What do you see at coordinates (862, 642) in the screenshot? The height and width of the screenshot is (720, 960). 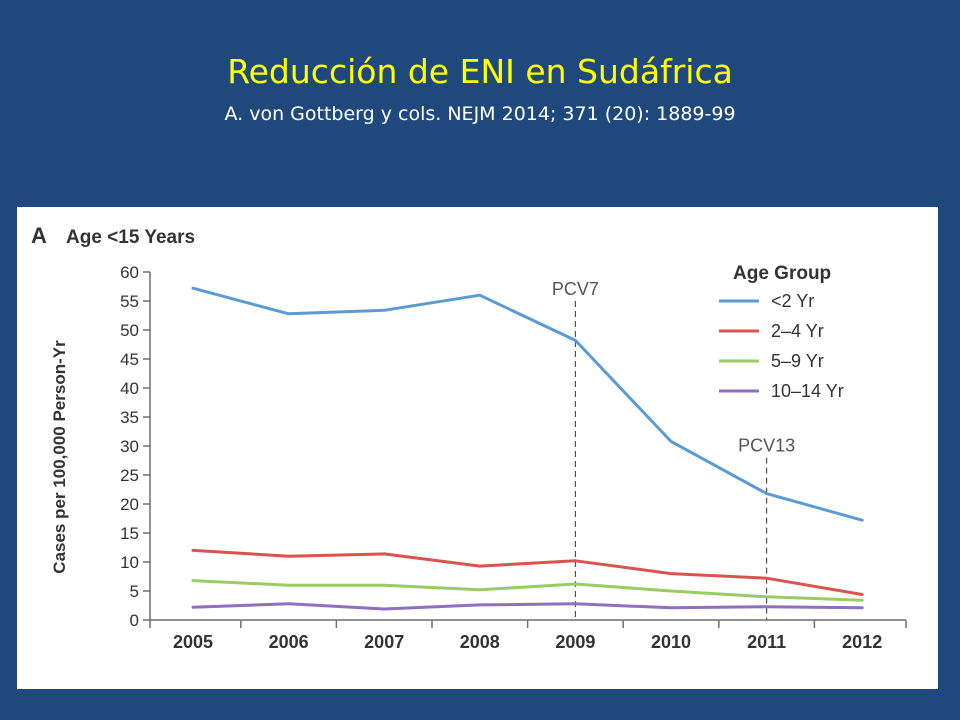 I see `x-tick-label: 2012` at bounding box center [862, 642].